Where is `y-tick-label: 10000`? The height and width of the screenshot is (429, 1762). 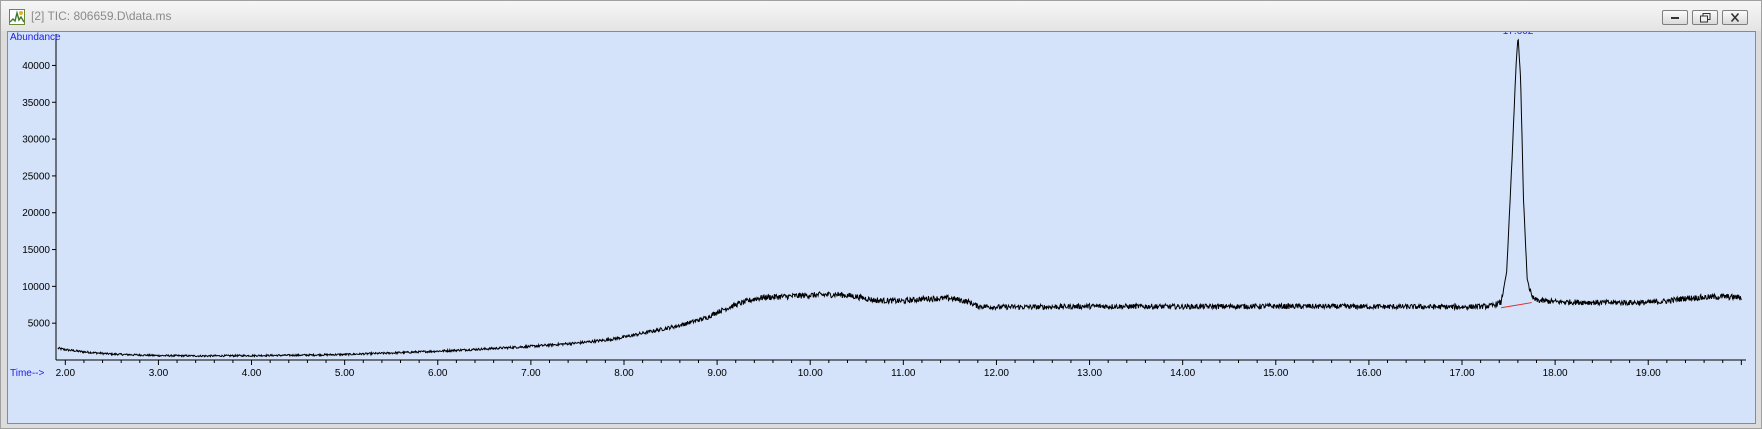
y-tick-label: 10000 is located at coordinates (36, 287).